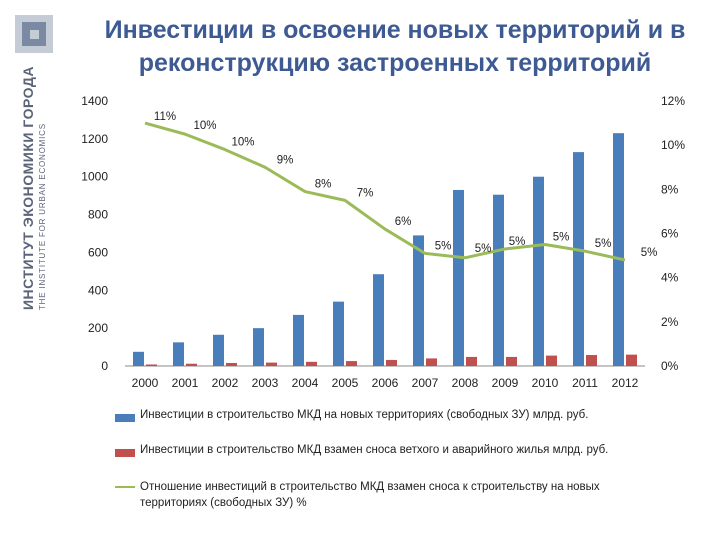  I want to click on x-tick-label: 2003, so click(265, 383).